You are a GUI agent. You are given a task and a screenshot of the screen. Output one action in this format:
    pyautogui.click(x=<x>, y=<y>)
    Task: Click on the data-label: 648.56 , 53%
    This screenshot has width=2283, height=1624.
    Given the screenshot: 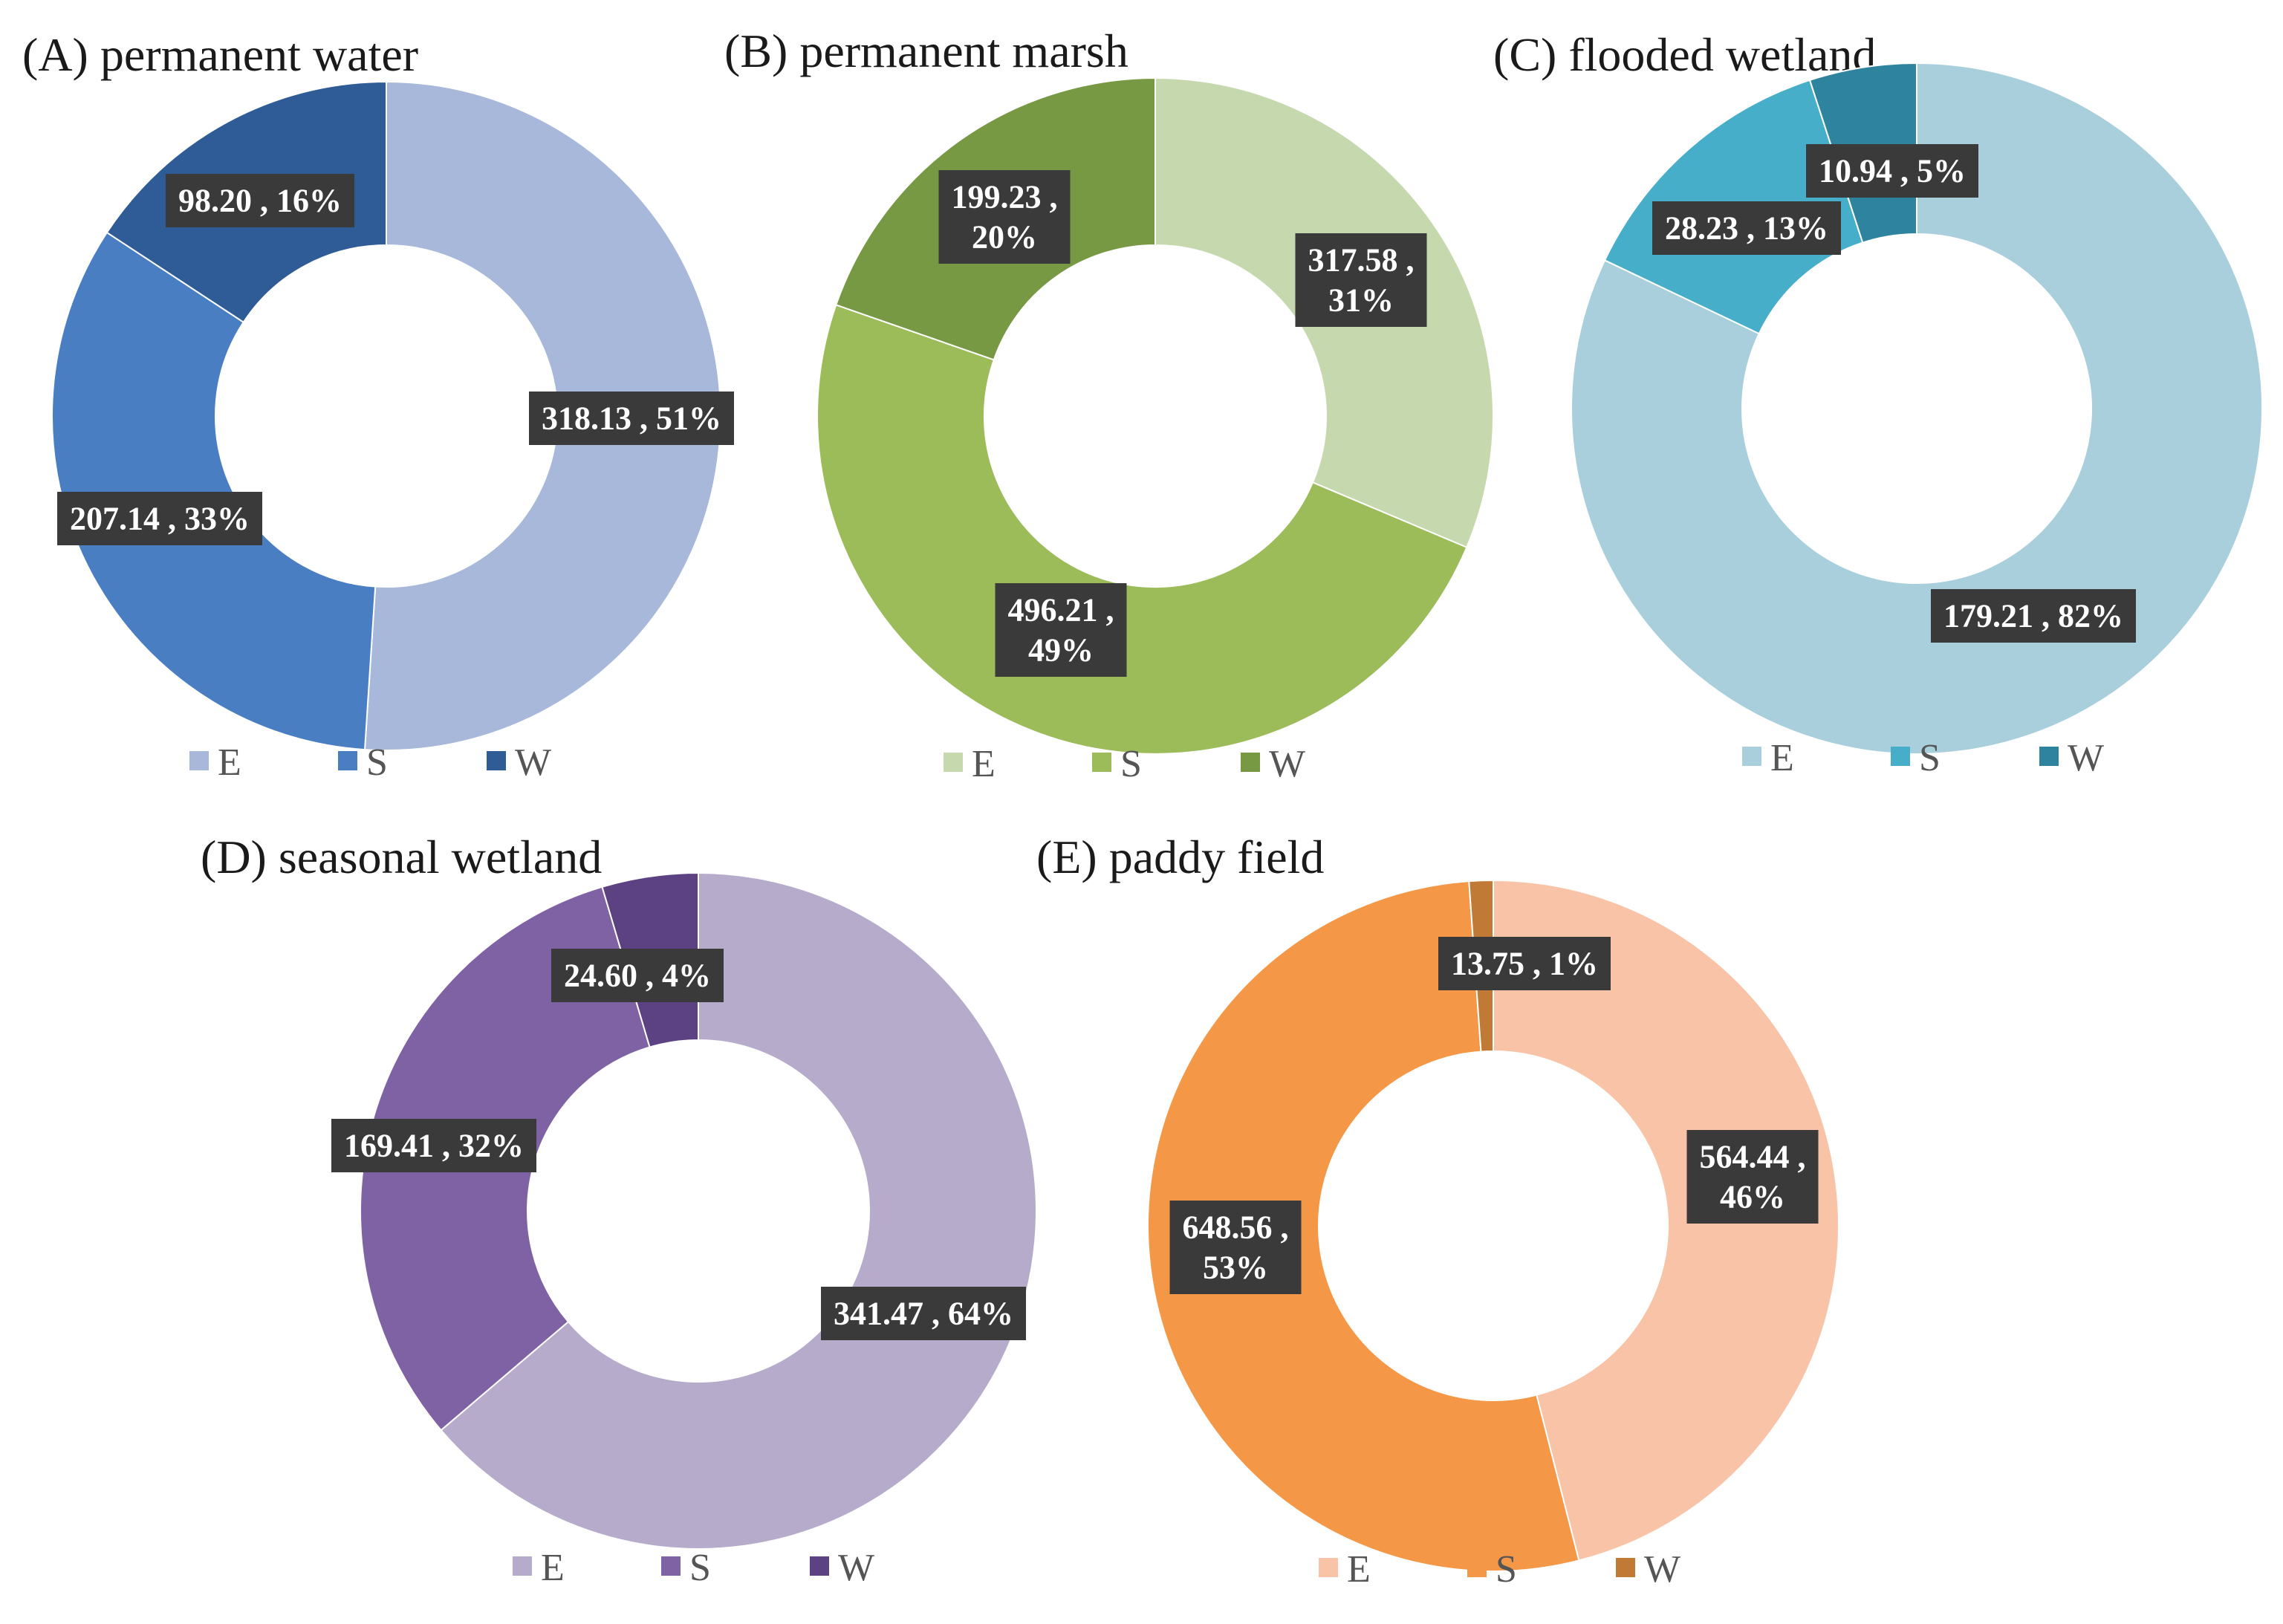 What is the action you would take?
    pyautogui.click(x=1236, y=1247)
    